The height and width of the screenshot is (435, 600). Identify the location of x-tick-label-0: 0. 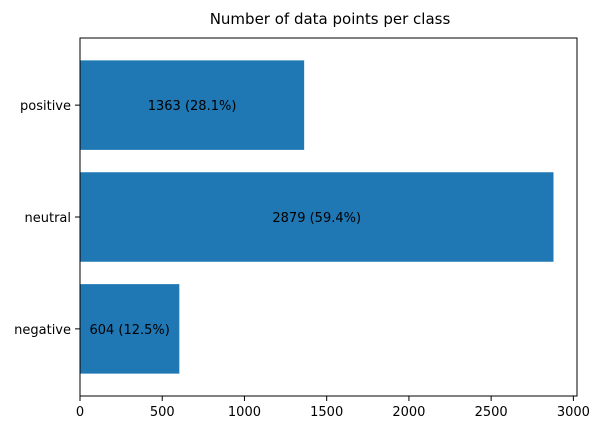
(80, 412).